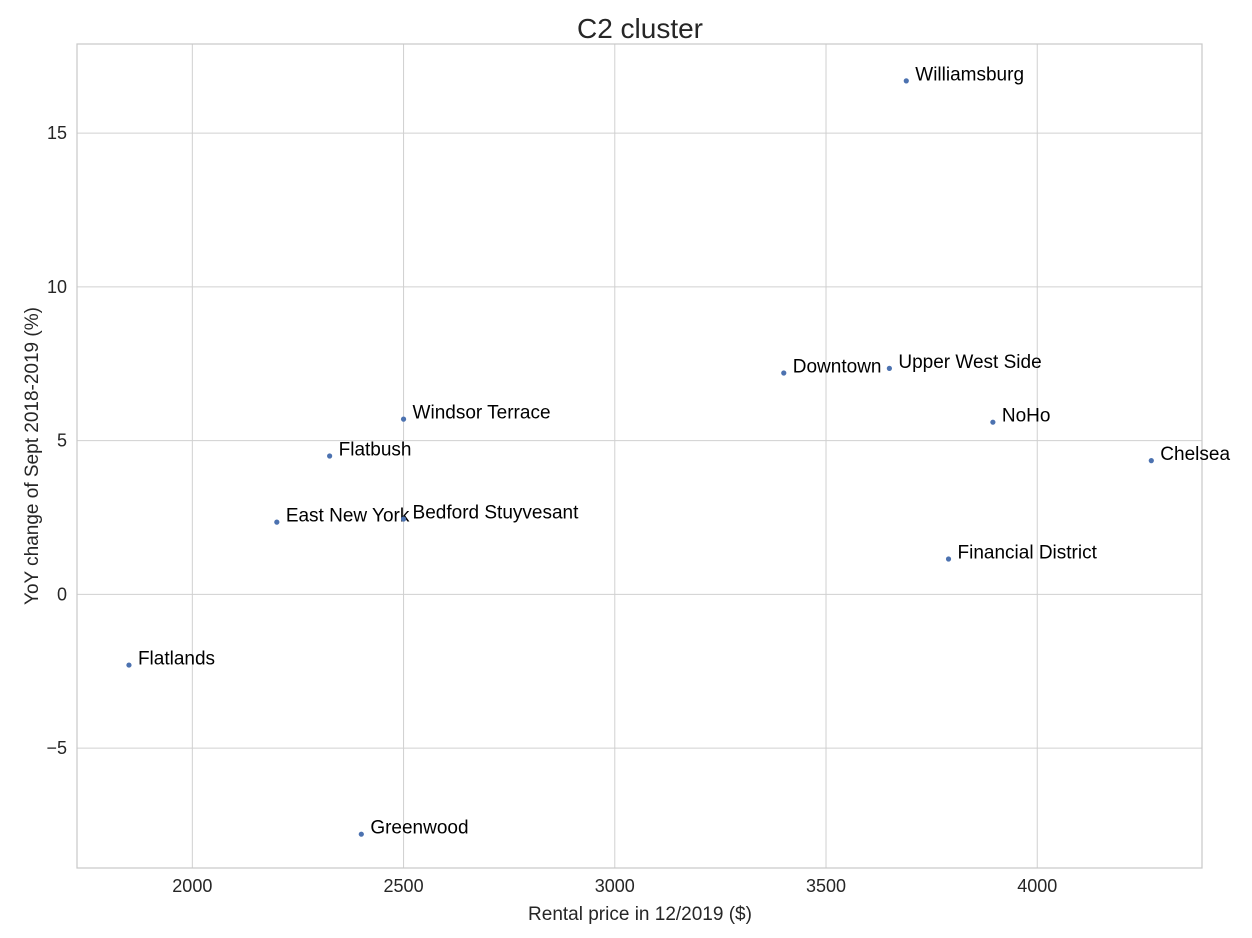 The width and height of the screenshot is (1252, 938). I want to click on y-tick-label: 5, so click(62, 441).